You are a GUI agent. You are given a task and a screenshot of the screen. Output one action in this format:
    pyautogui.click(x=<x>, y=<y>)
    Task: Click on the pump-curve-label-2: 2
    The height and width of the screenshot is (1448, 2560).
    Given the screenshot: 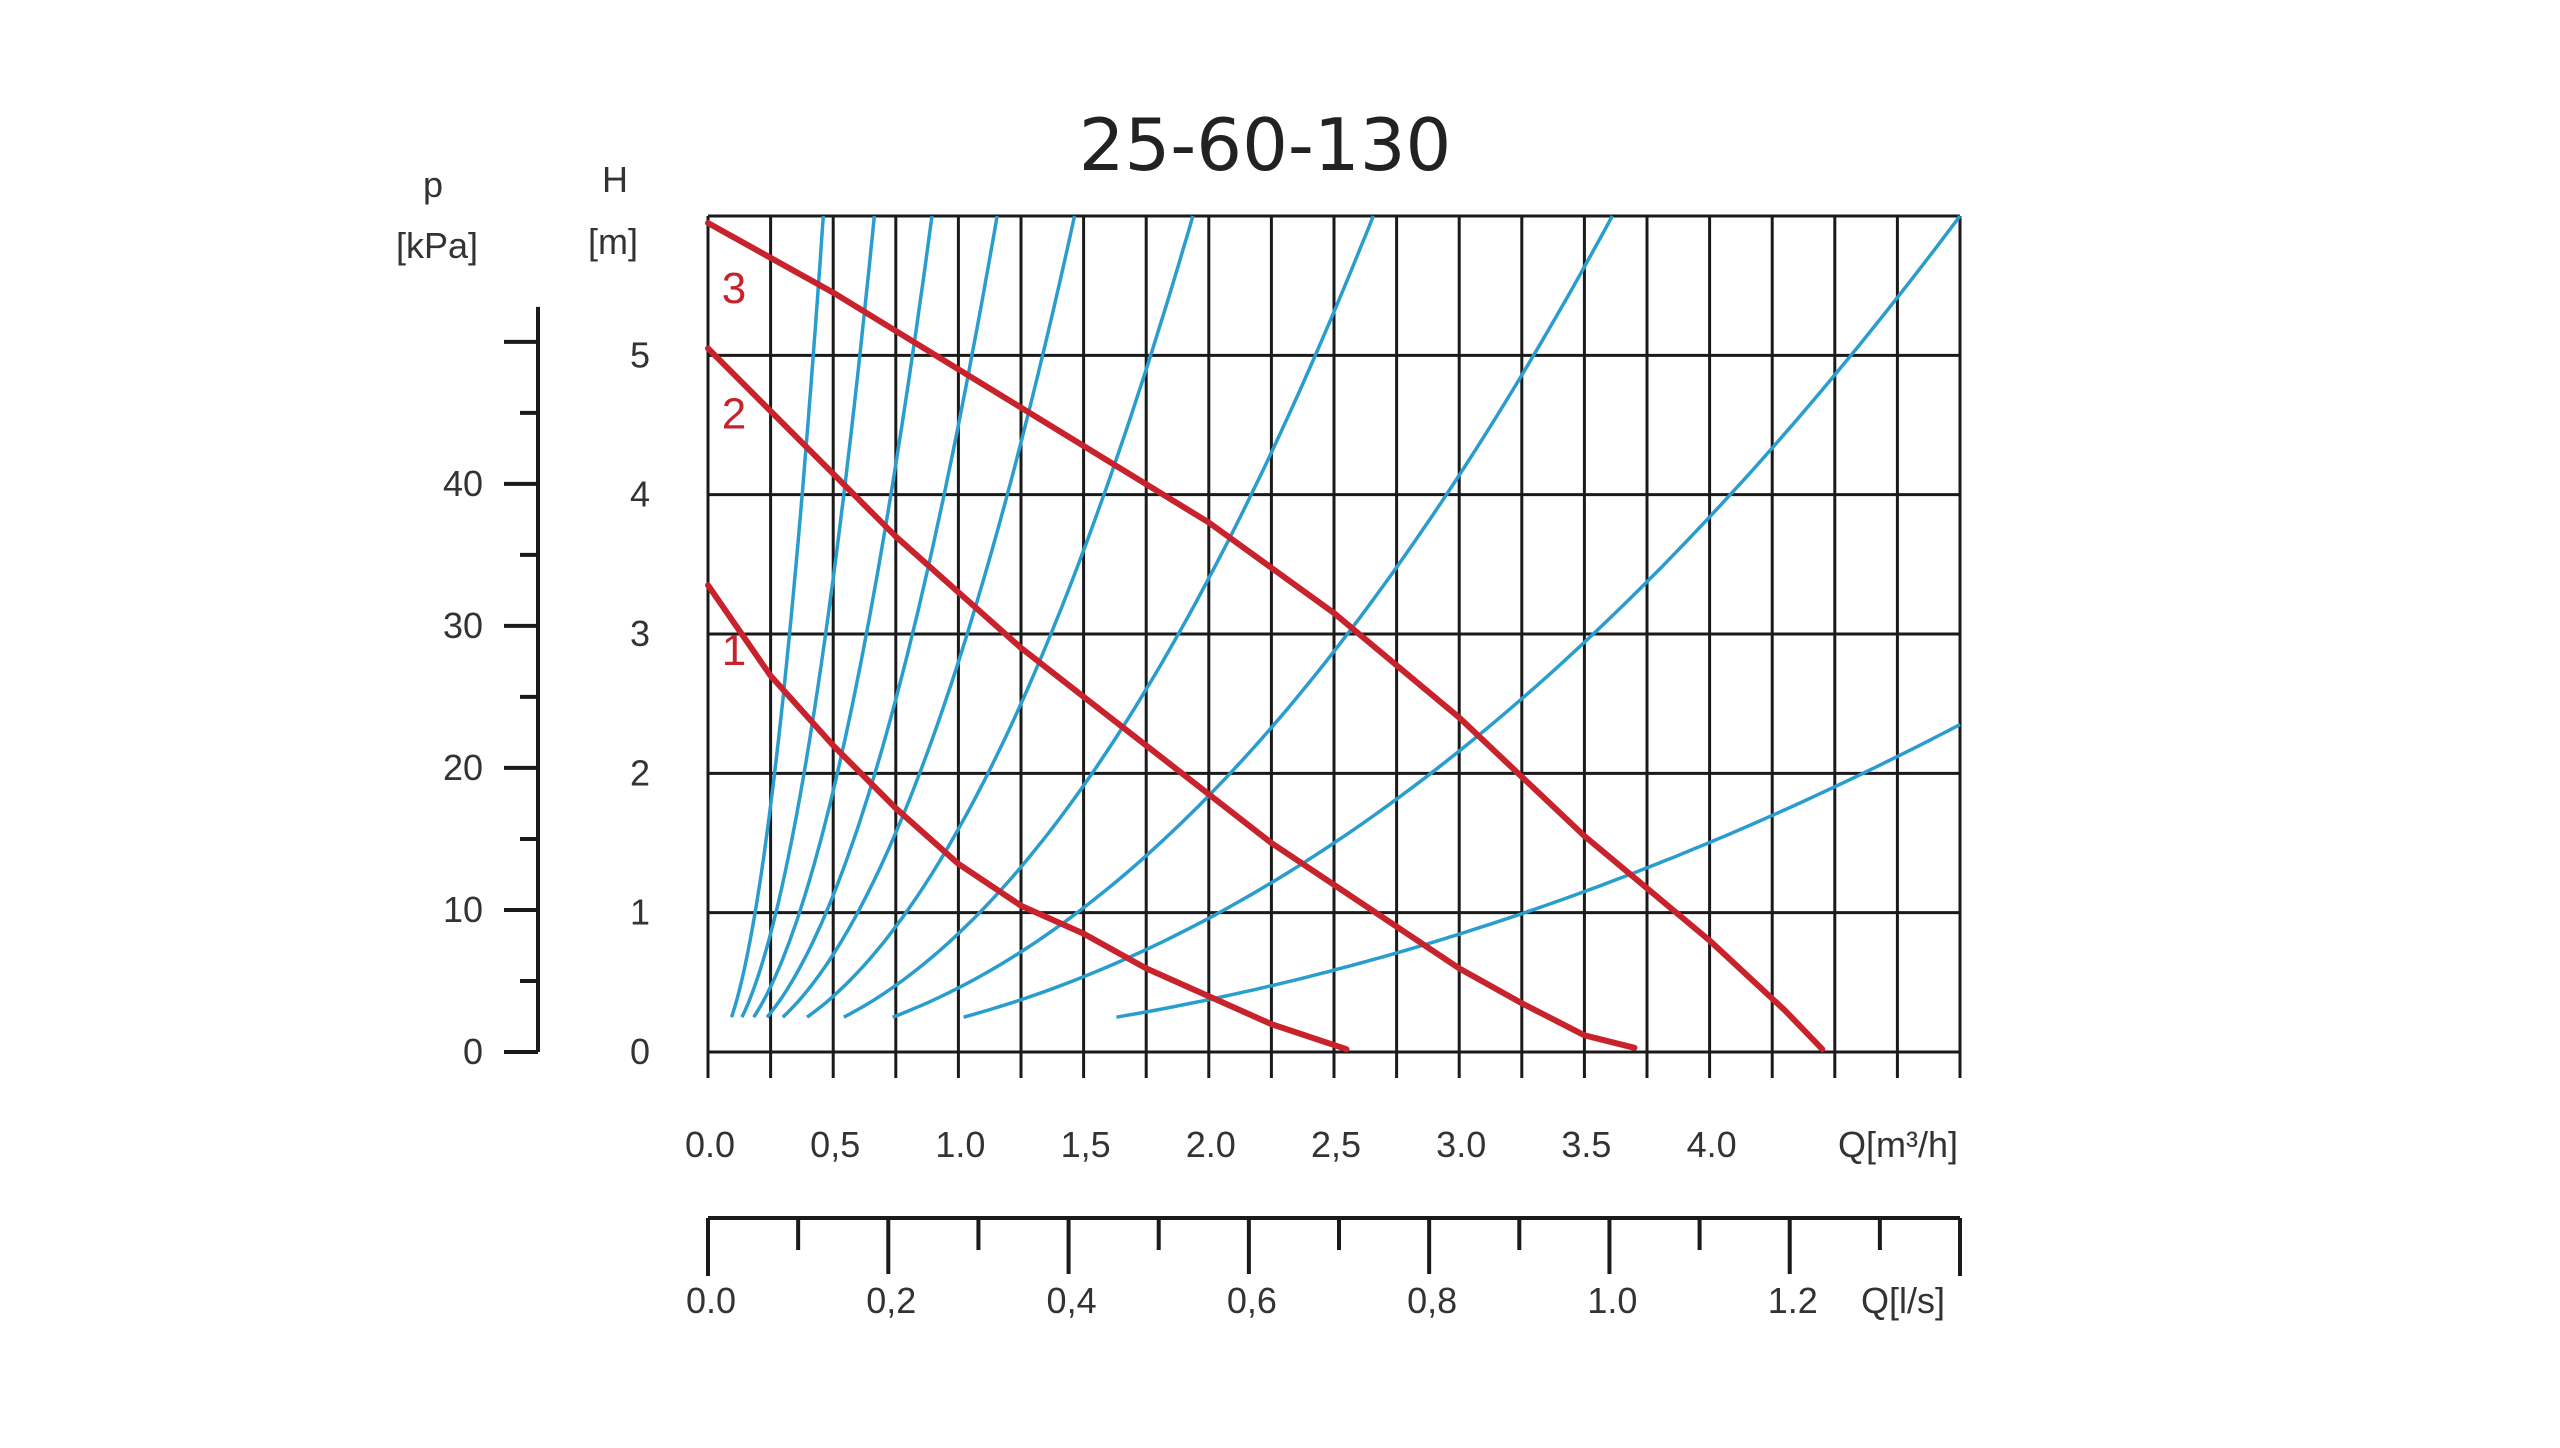 What is the action you would take?
    pyautogui.click(x=734, y=413)
    